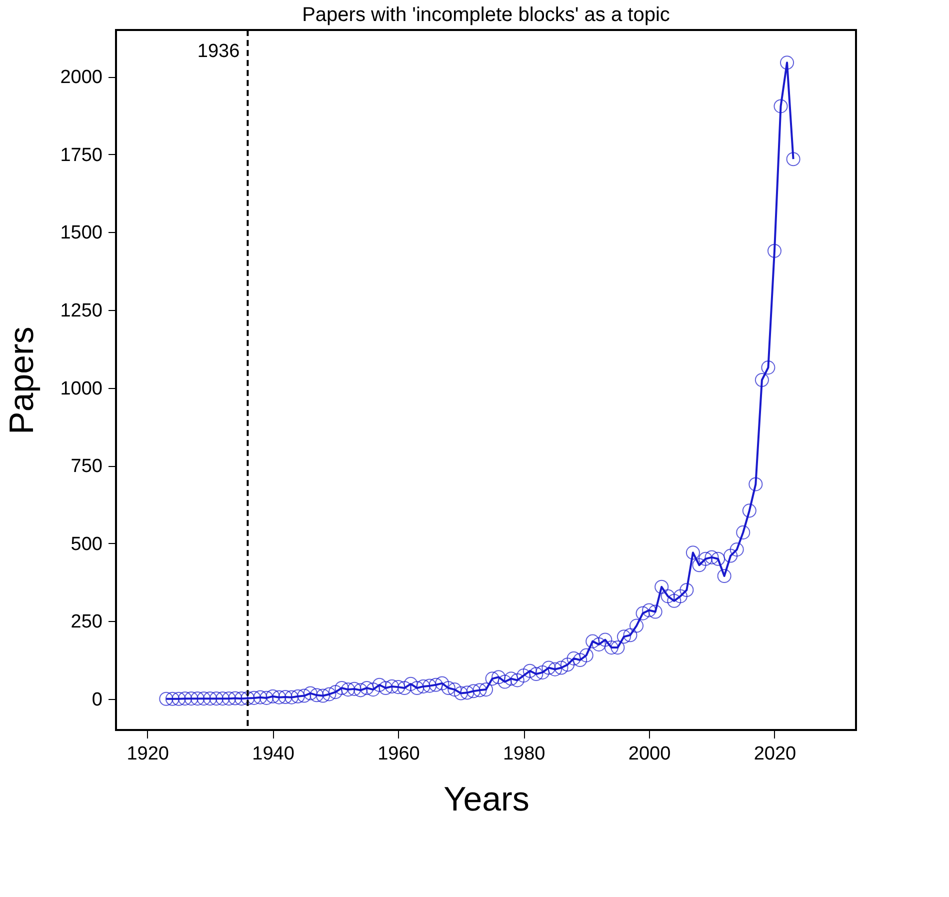 Image resolution: width=949 pixels, height=897 pixels. I want to click on chart-title: Papers with 'incomplete blocks' as a topic, so click(486, 15).